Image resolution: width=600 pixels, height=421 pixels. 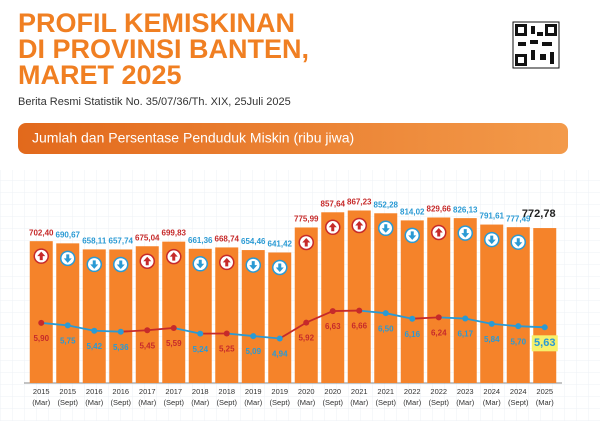 I want to click on x-tick-label: 2015, so click(x=67, y=391).